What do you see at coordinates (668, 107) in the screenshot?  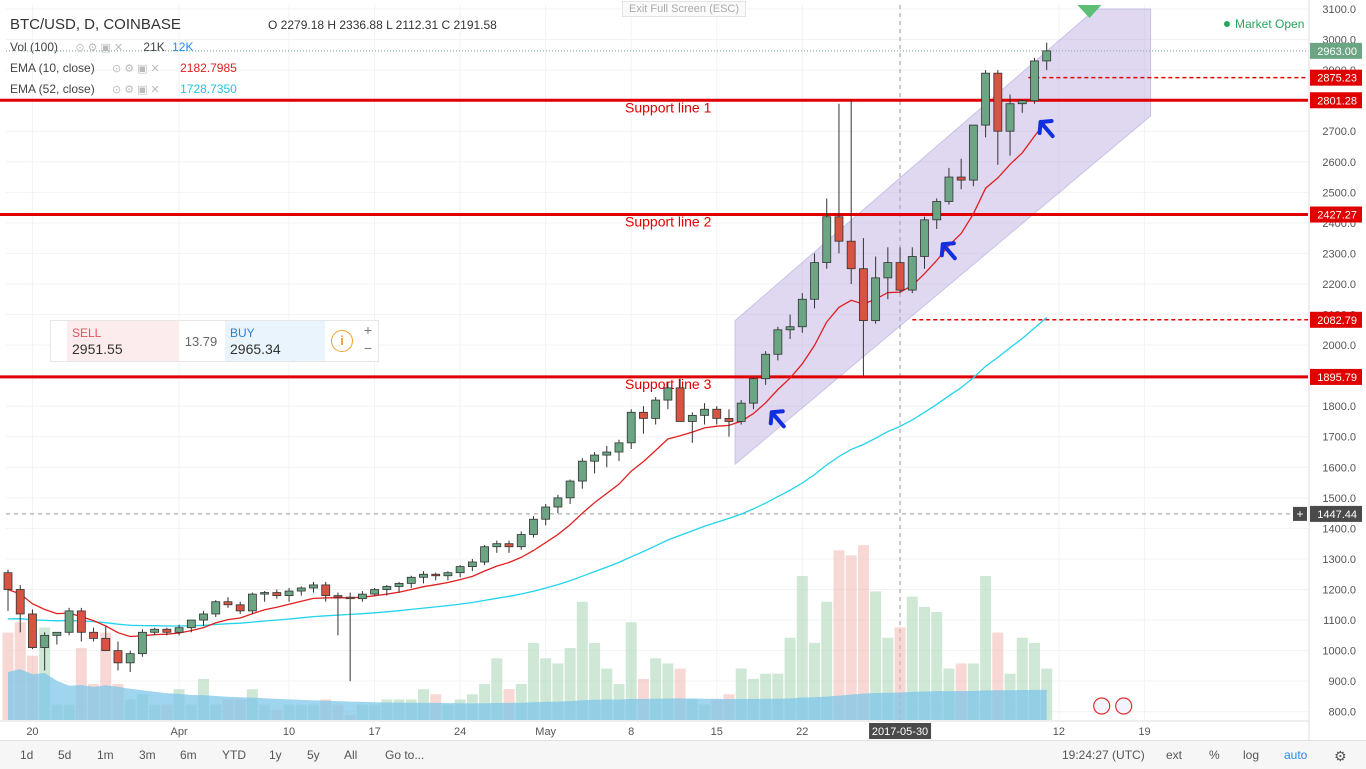 I see `support-line-label: Support line 1` at bounding box center [668, 107].